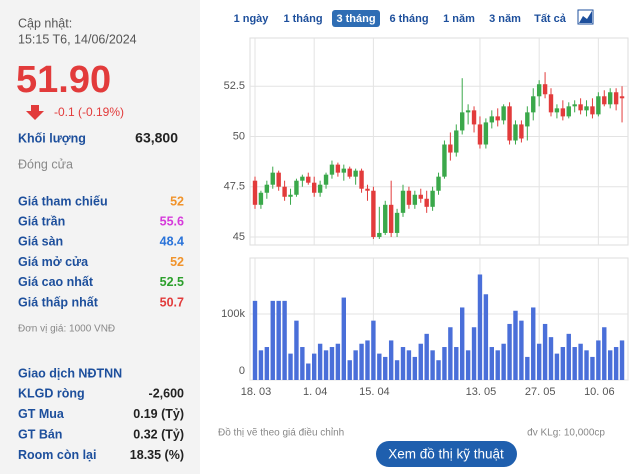  Describe the element at coordinates (239, 237) in the screenshot. I see `y-tick-label: 45` at that location.